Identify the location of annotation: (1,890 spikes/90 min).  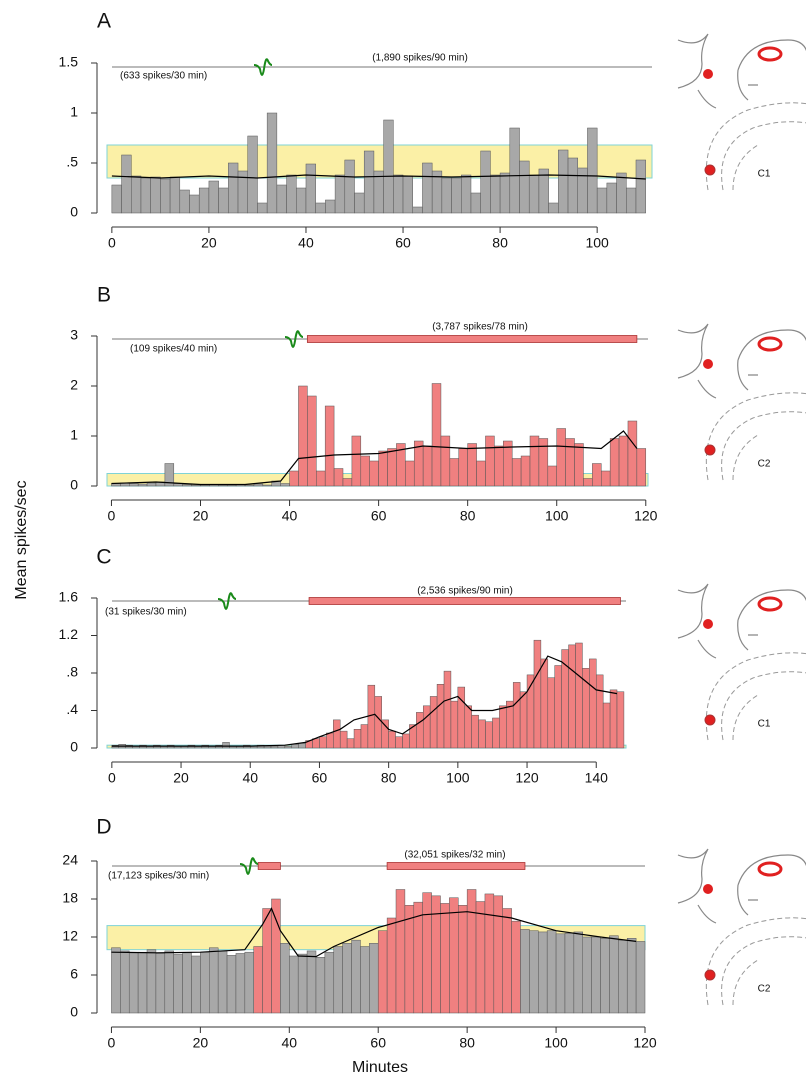
(420, 58).